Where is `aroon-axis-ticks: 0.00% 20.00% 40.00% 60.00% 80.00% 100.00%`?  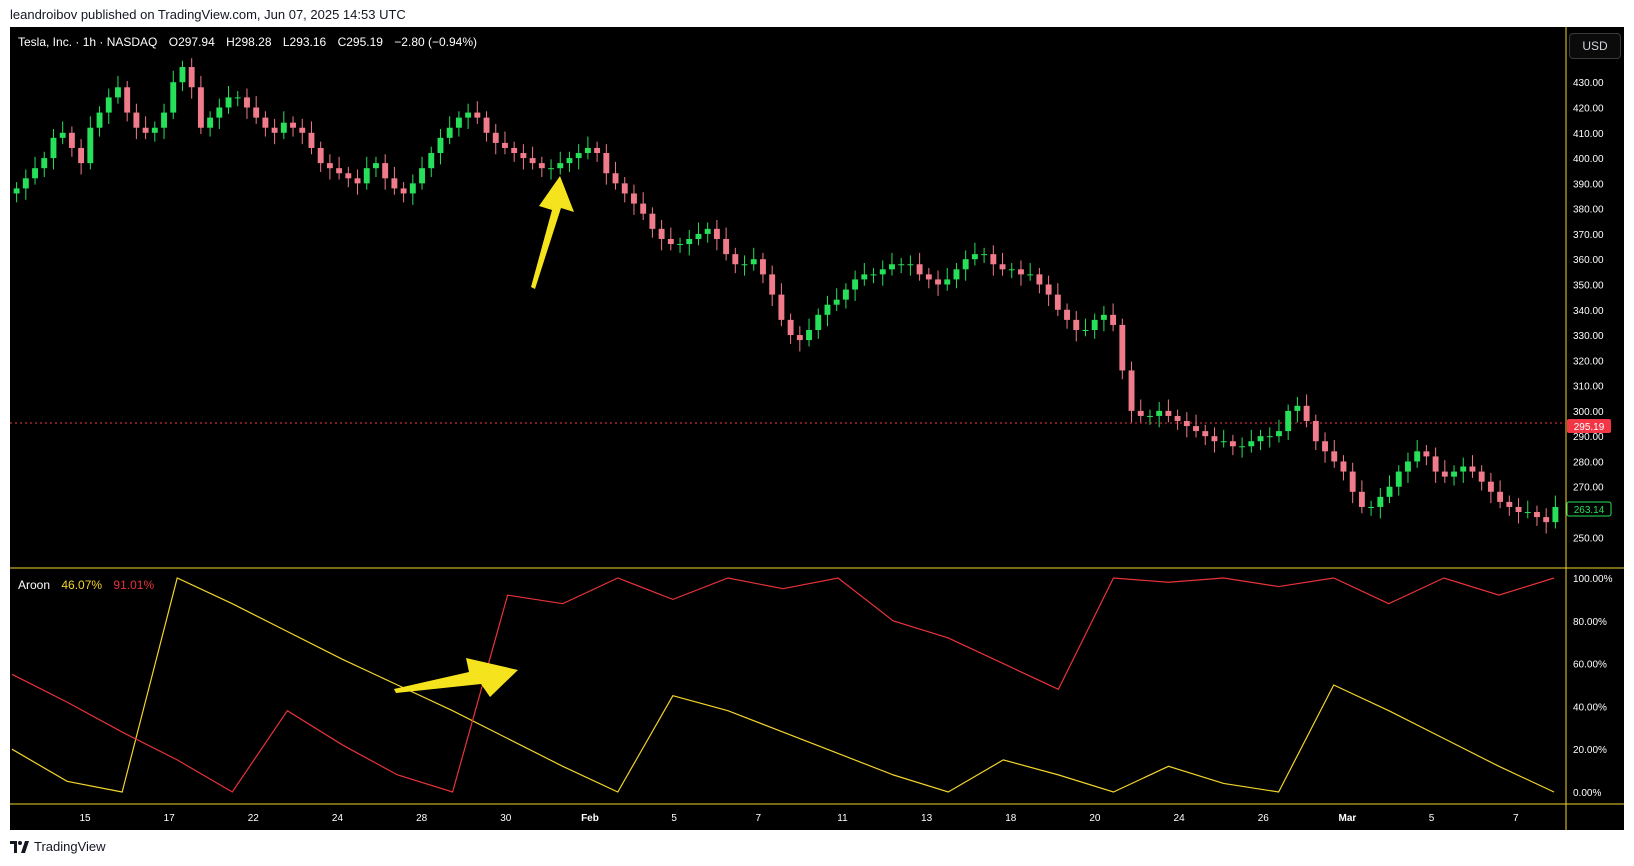 aroon-axis-ticks: 0.00% 20.00% 40.00% 60.00% 80.00% 100.00% is located at coordinates (1593, 686).